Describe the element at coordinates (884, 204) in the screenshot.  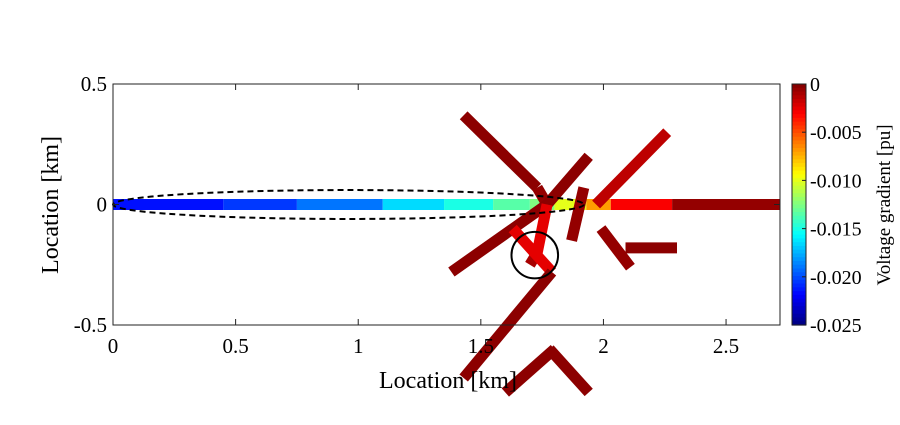
I see `colorbar-label: Voltage gradient [pu]` at that location.